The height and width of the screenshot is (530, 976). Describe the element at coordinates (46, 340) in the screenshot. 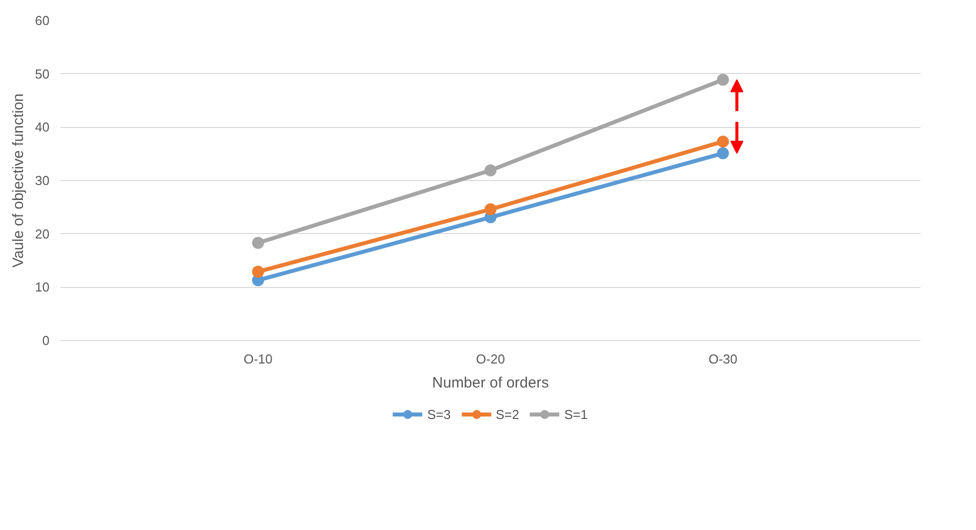

I see `y-tick-label: 0` at that location.